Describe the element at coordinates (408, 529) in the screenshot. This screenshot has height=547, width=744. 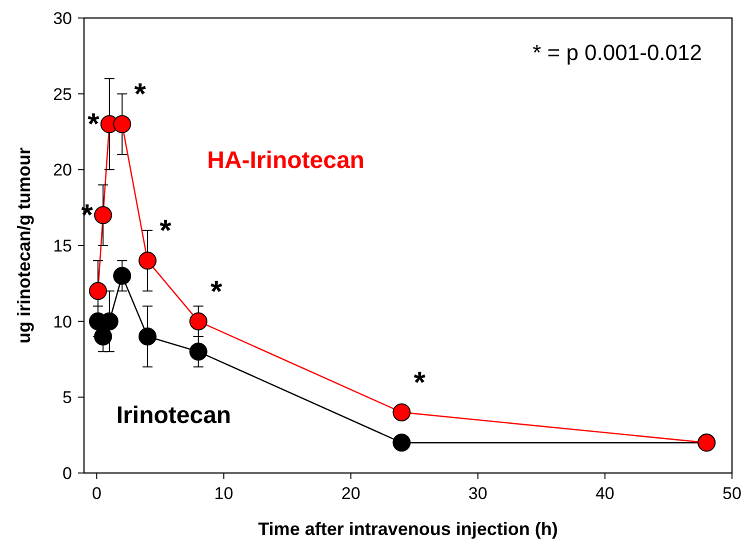
I see `x-axis-title: Time after intravenous injection (h)` at that location.